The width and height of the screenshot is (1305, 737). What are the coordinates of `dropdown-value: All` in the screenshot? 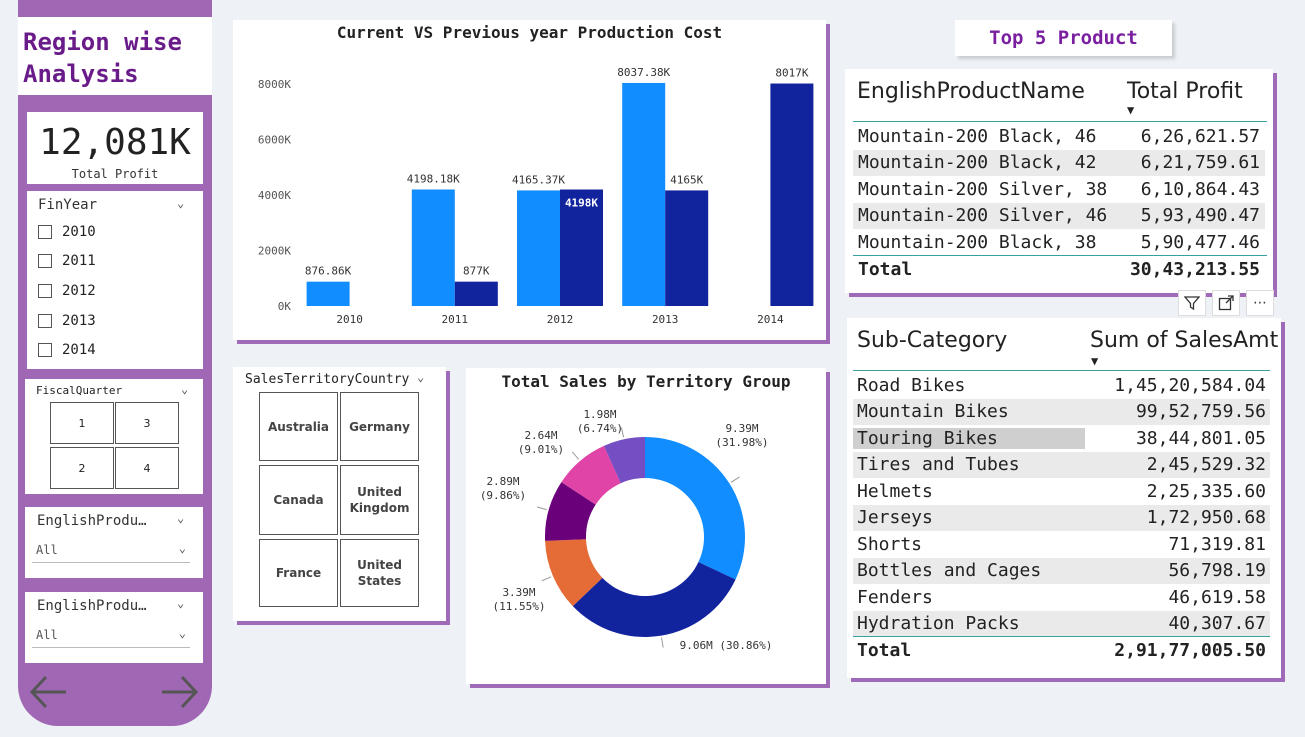 It's located at (47, 635).